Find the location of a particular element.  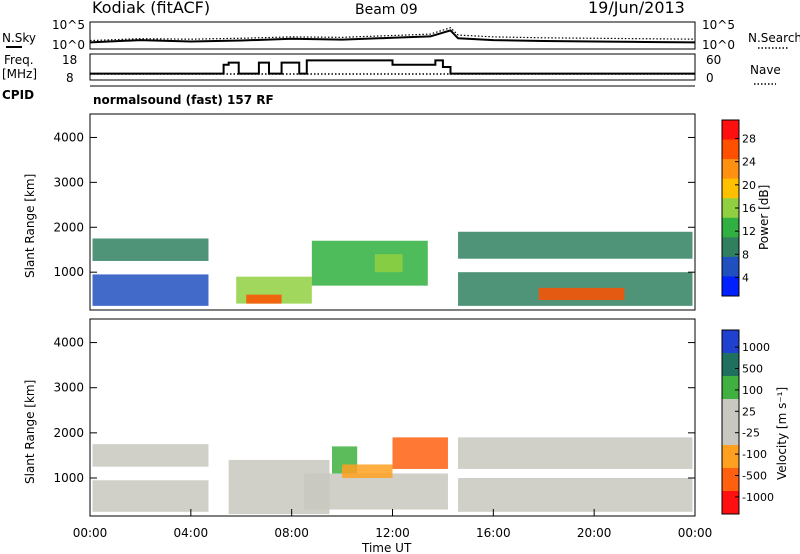

nsky-label: N.Sky is located at coordinates (19, 38).